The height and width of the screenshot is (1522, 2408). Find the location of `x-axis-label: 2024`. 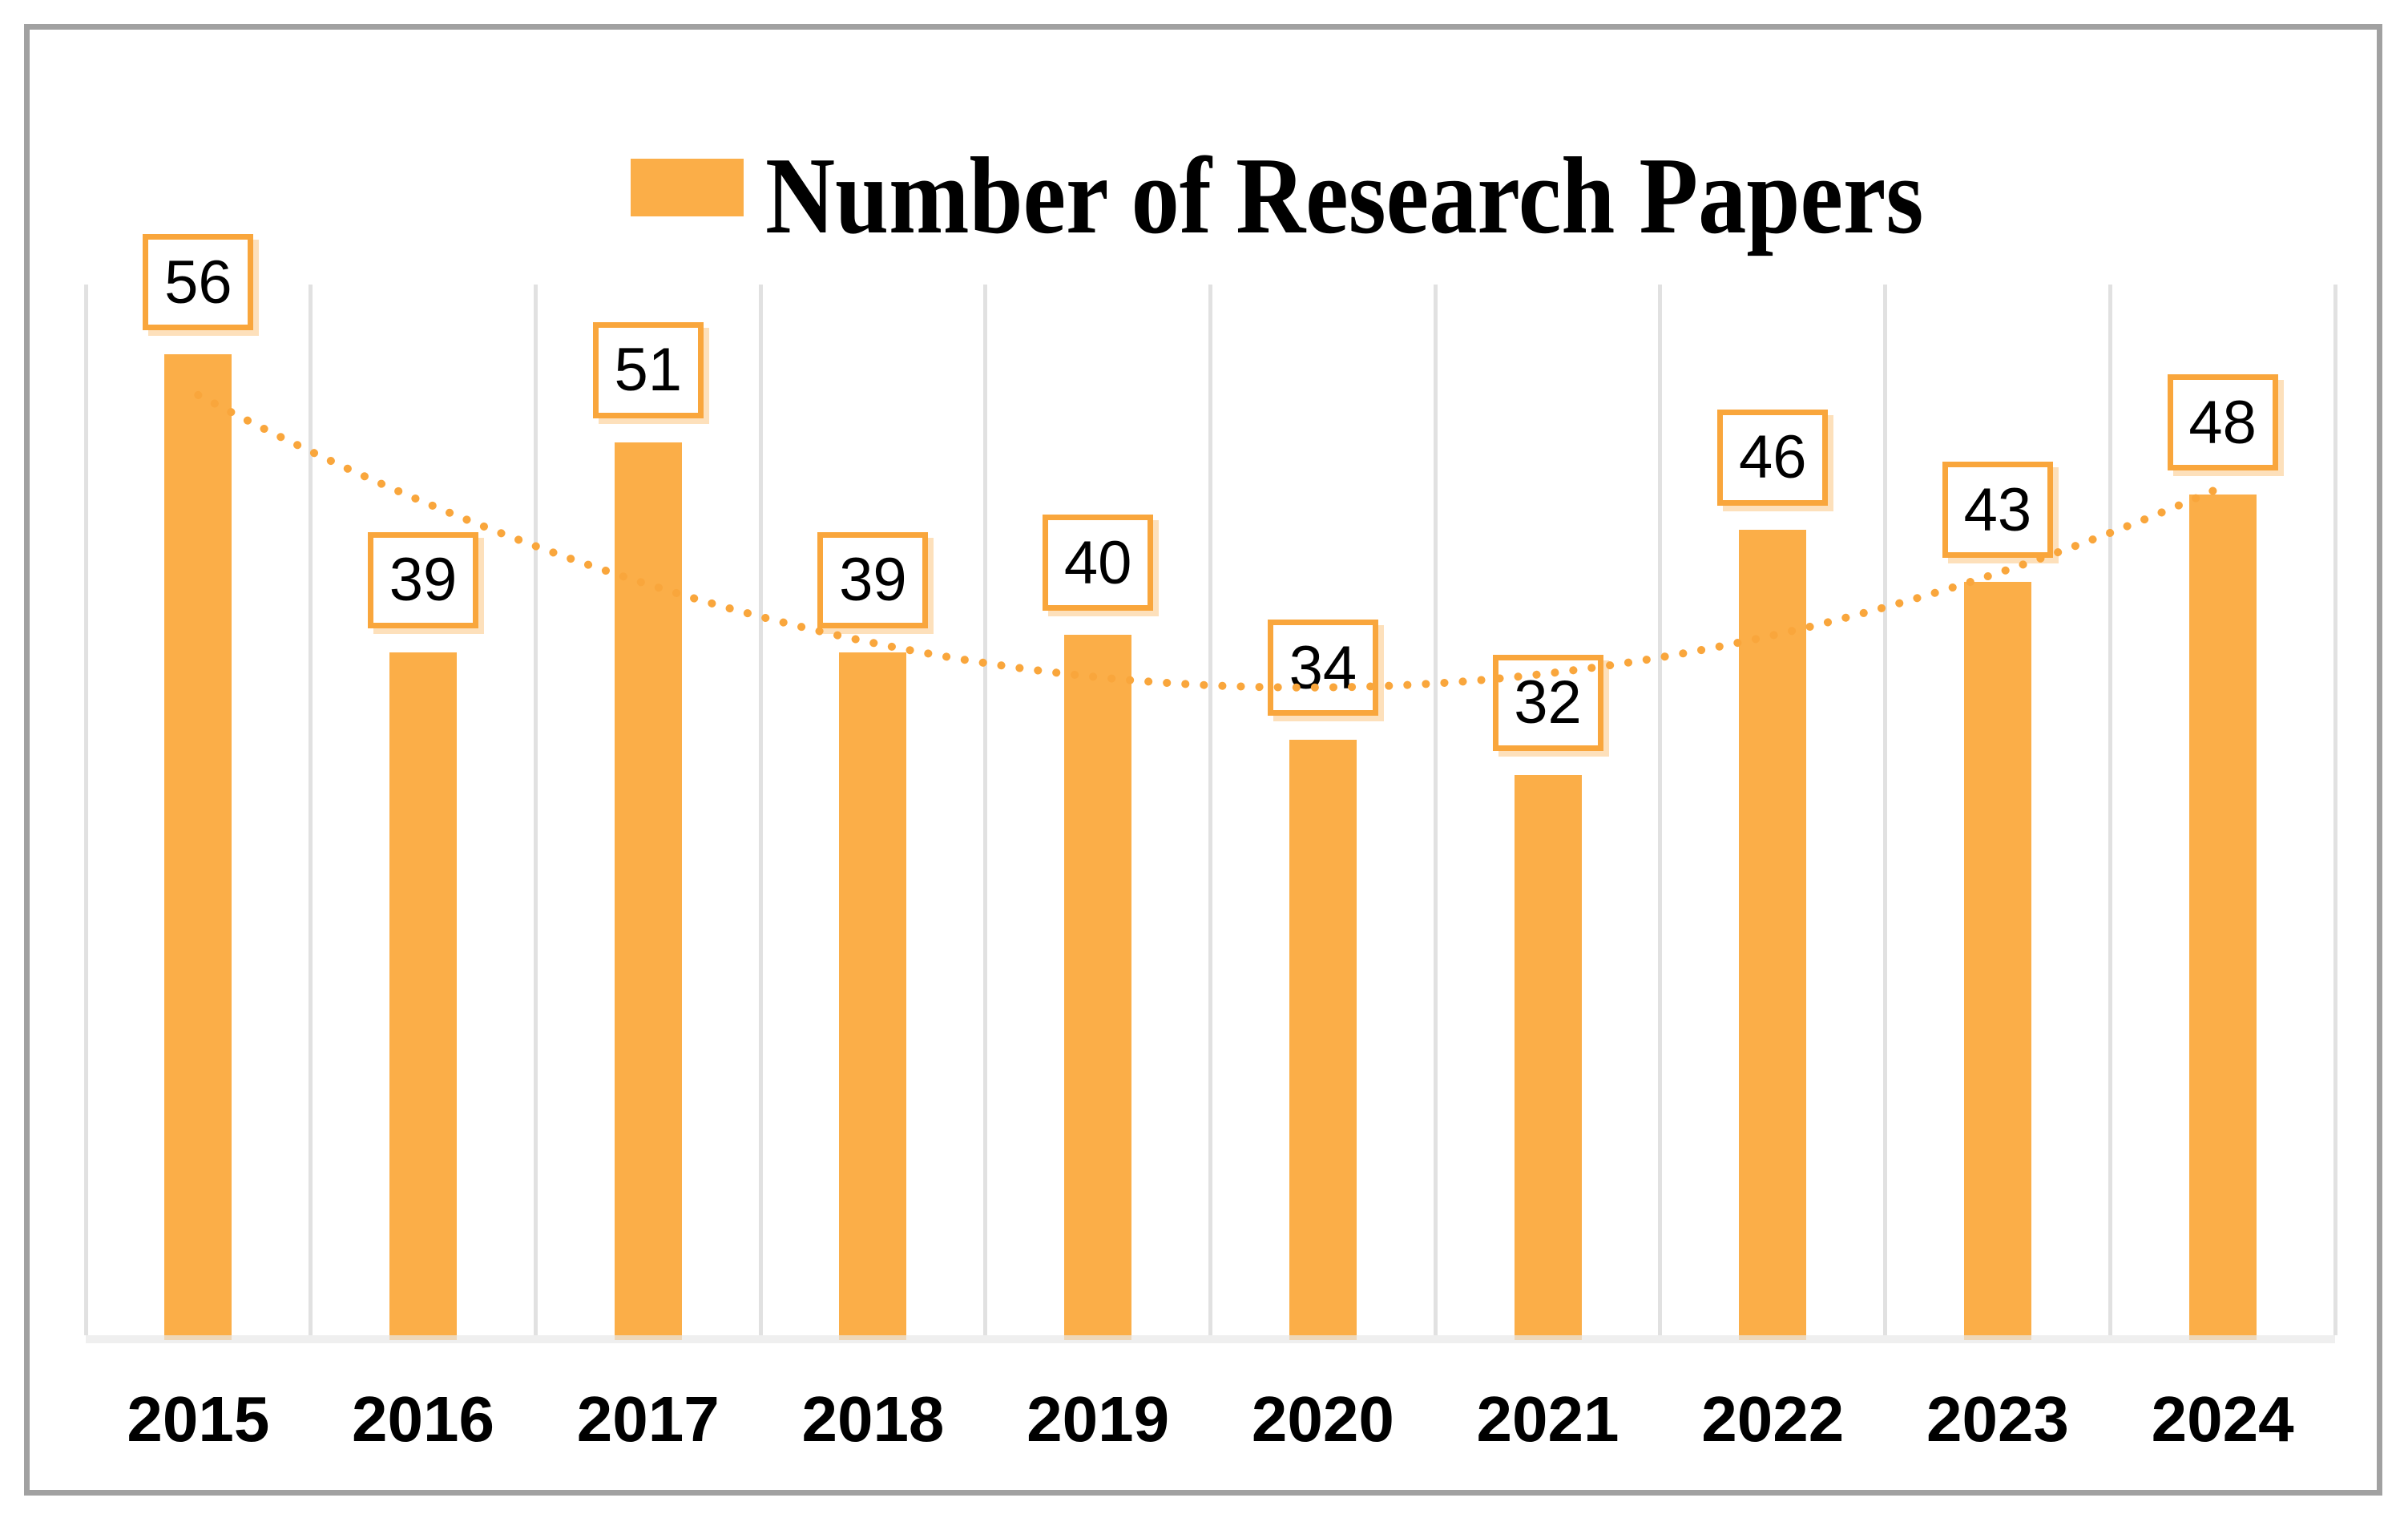

x-axis-label: 2024 is located at coordinates (2222, 1419).